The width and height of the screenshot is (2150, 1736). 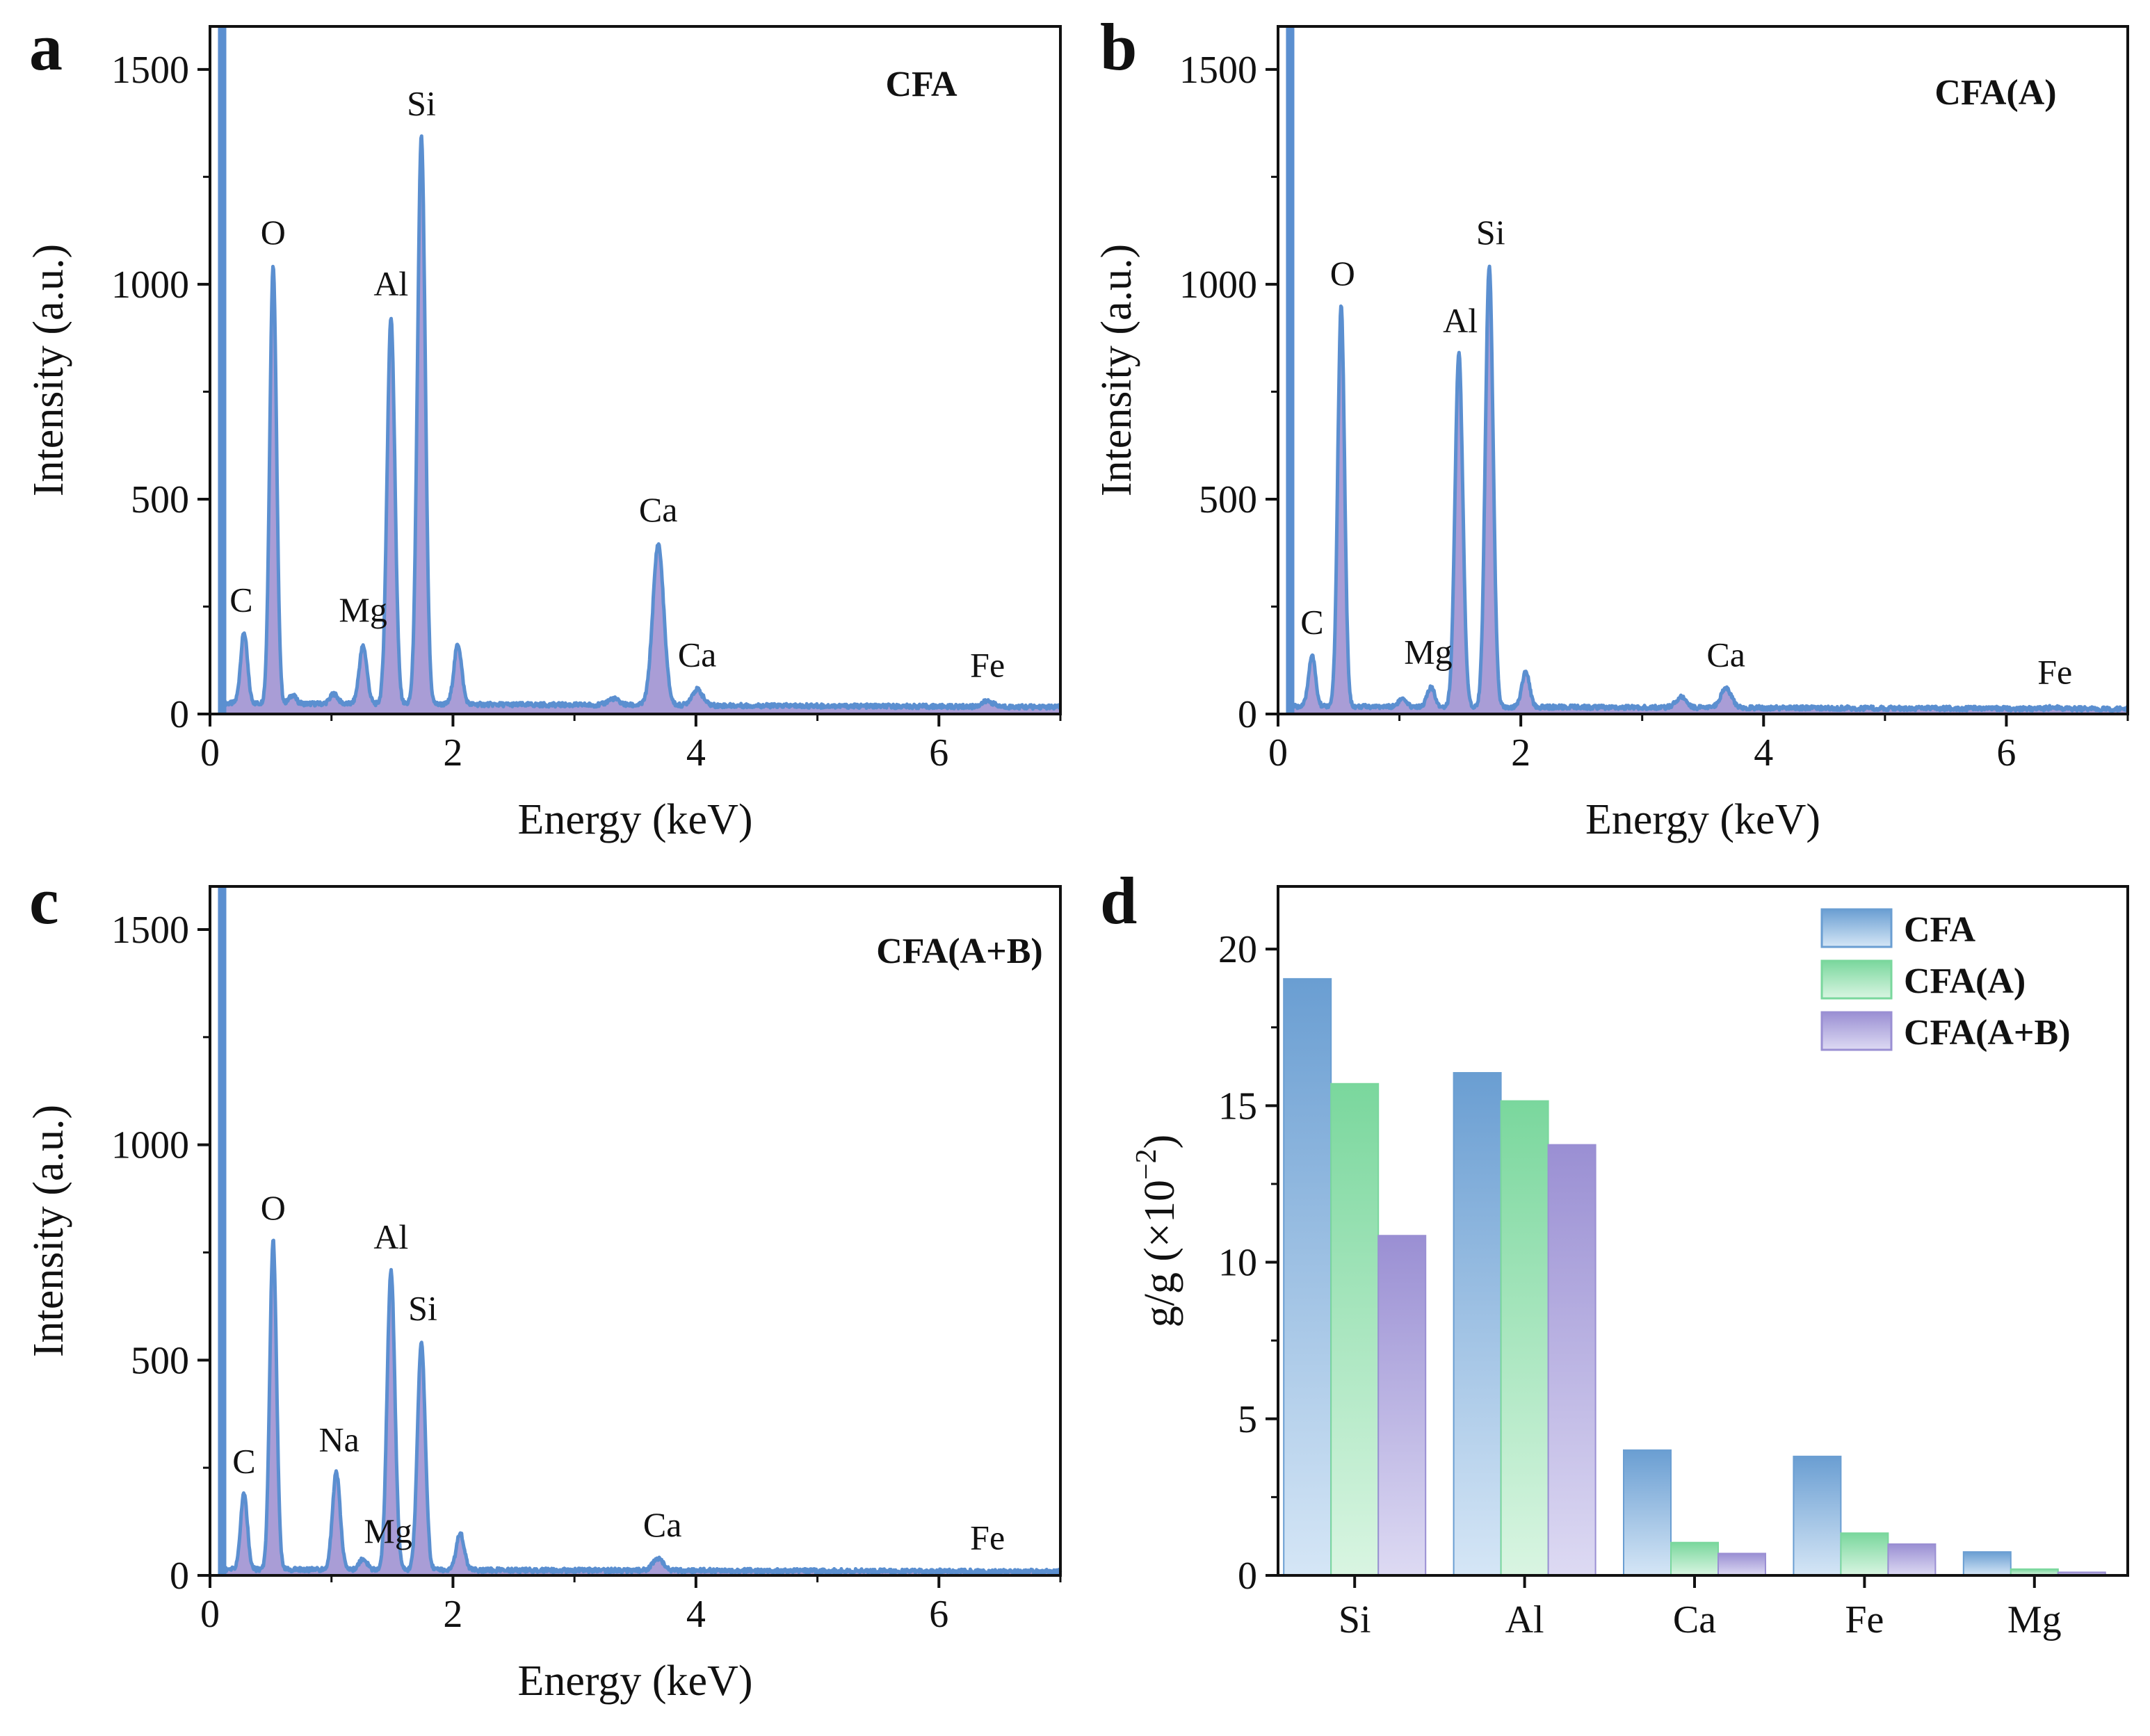 What do you see at coordinates (1247, 1419) in the screenshot?
I see `y-tick-label: 5` at bounding box center [1247, 1419].